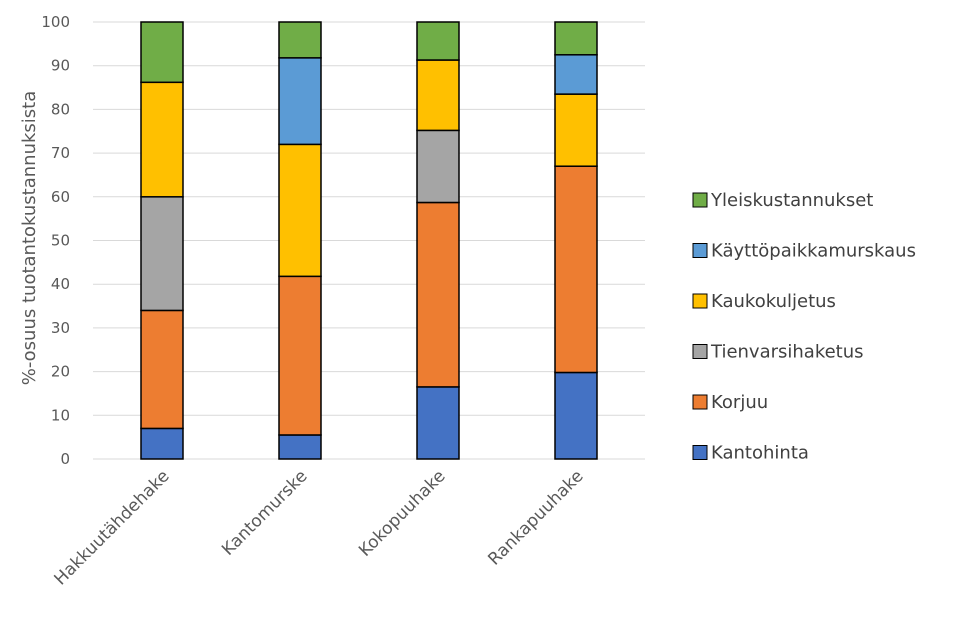  What do you see at coordinates (787, 352) in the screenshot?
I see `legend-label: Tienvarsihaketus` at bounding box center [787, 352].